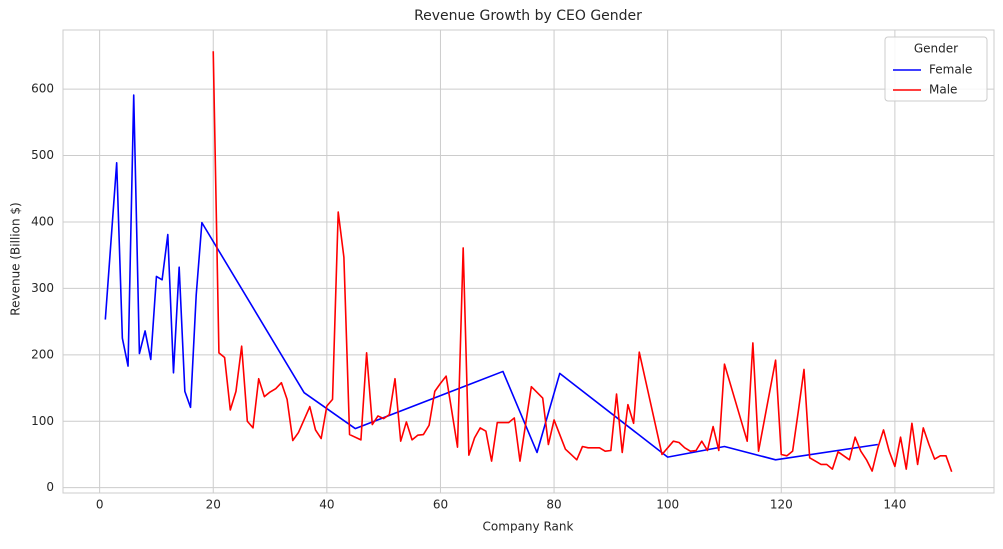  Describe the element at coordinates (42, 89) in the screenshot. I see `y-tick-label: 600` at that location.